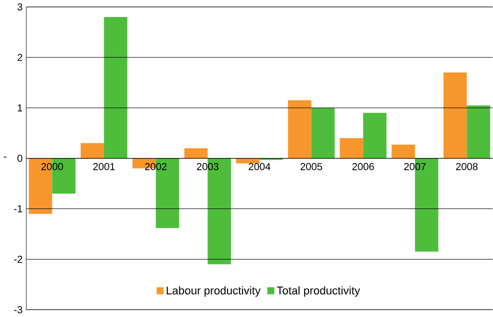  What do you see at coordinates (156, 166) in the screenshot?
I see `x-tick-label: 2002` at bounding box center [156, 166].